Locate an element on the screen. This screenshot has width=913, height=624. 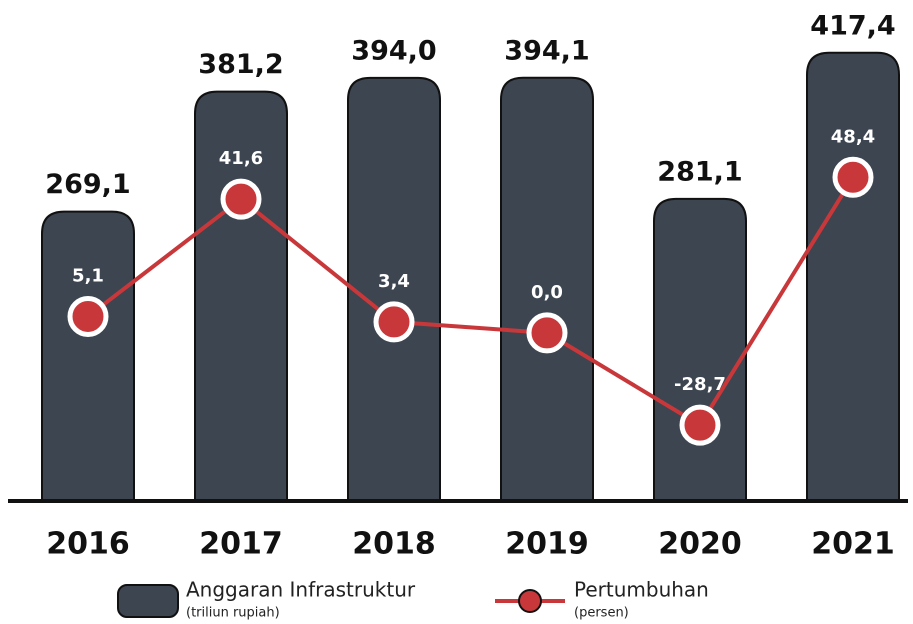
line-value-label: 41,6 is located at coordinates (241, 158).